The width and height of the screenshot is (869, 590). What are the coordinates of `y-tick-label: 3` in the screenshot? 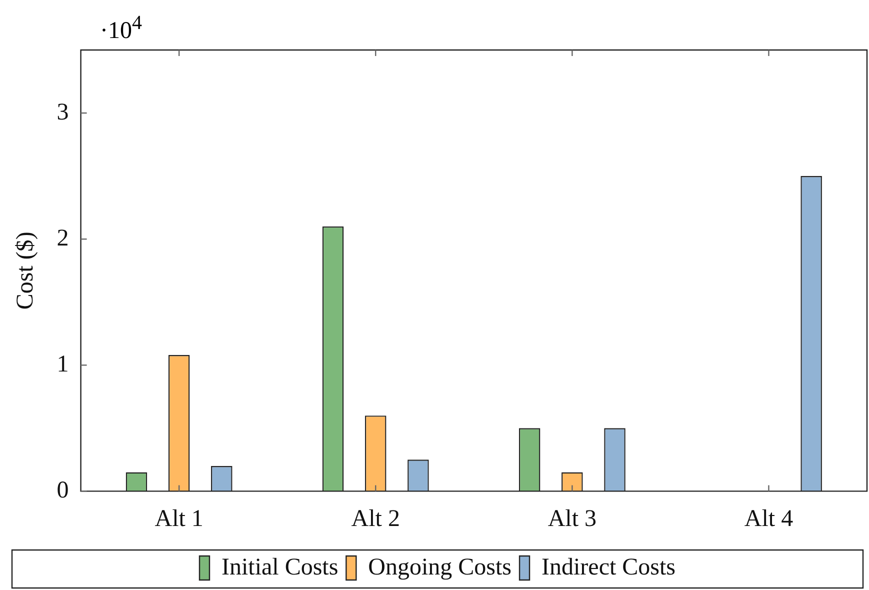 It's located at (62, 112).